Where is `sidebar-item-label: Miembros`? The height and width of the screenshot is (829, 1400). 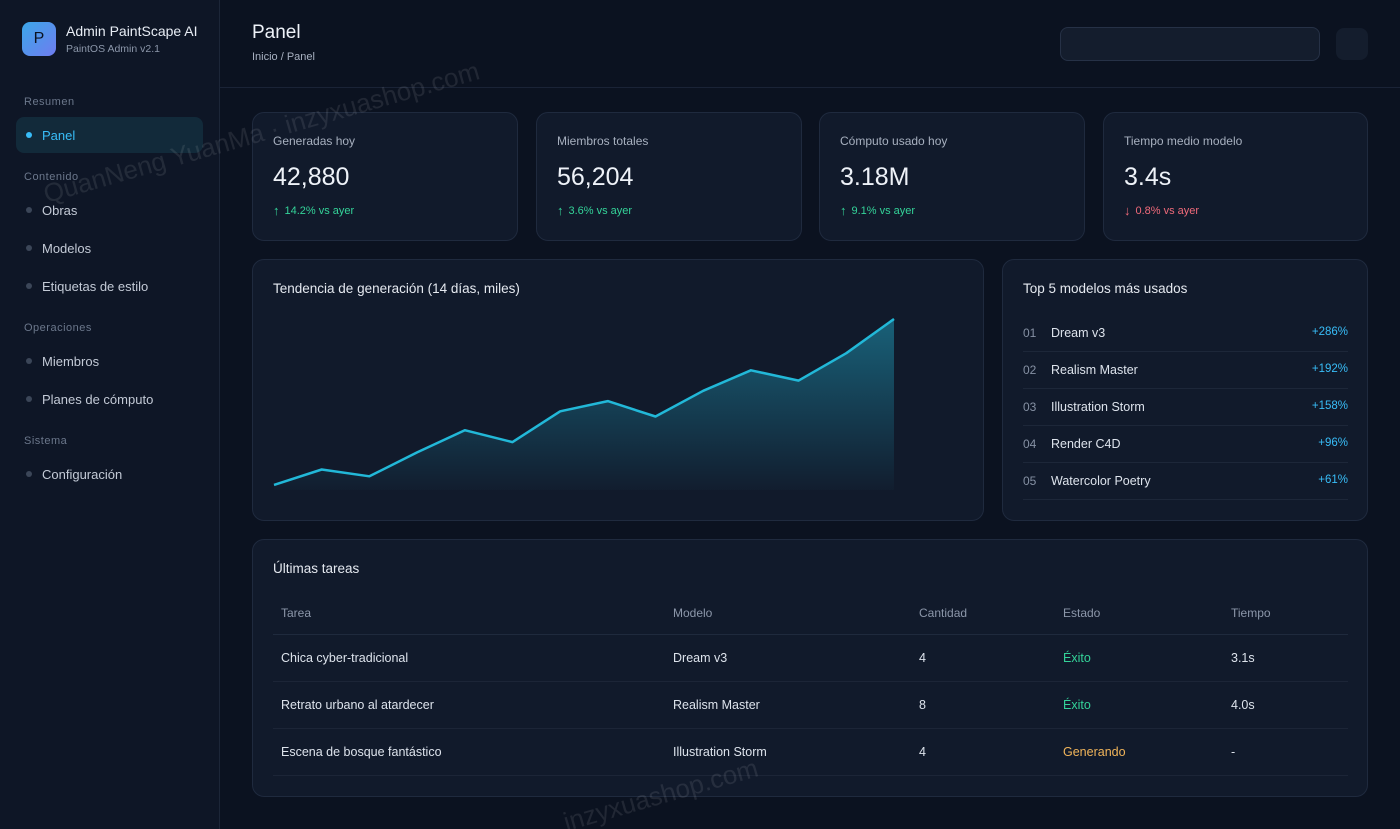
sidebar-item-label: Miembros is located at coordinates (71, 361).